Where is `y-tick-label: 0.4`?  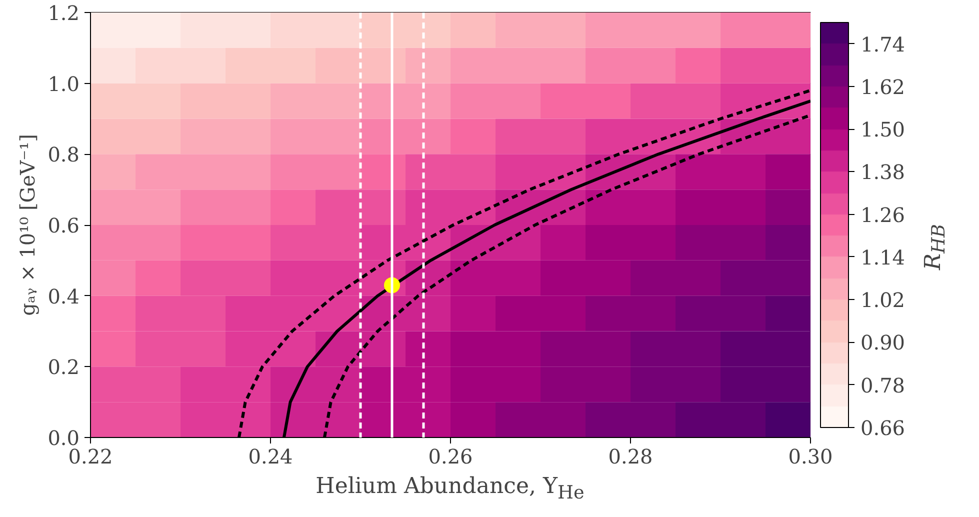
y-tick-label: 0.4 is located at coordinates (64, 296).